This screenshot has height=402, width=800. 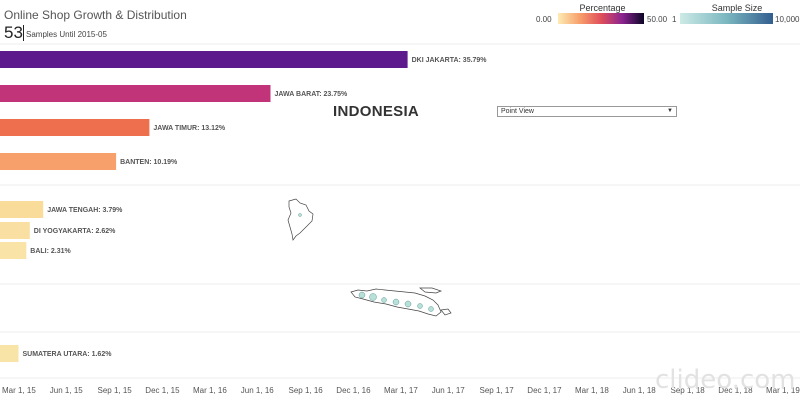 I want to click on time-tick-label: Mar 1, 16, so click(x=210, y=390).